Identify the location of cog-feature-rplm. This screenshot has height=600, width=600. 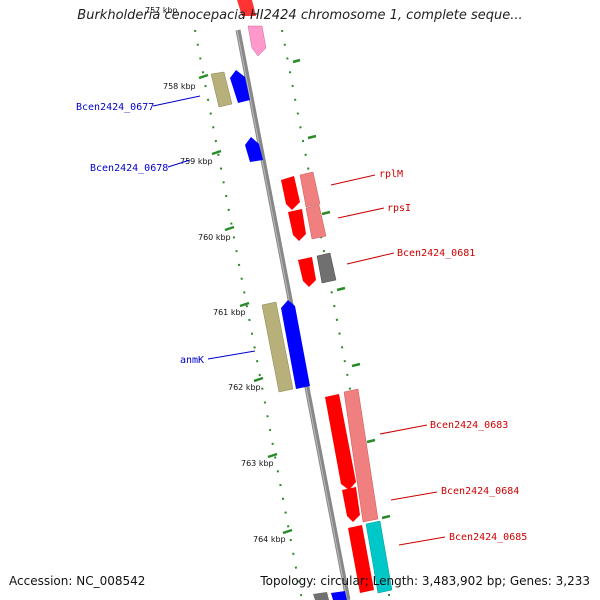
(310, 189).